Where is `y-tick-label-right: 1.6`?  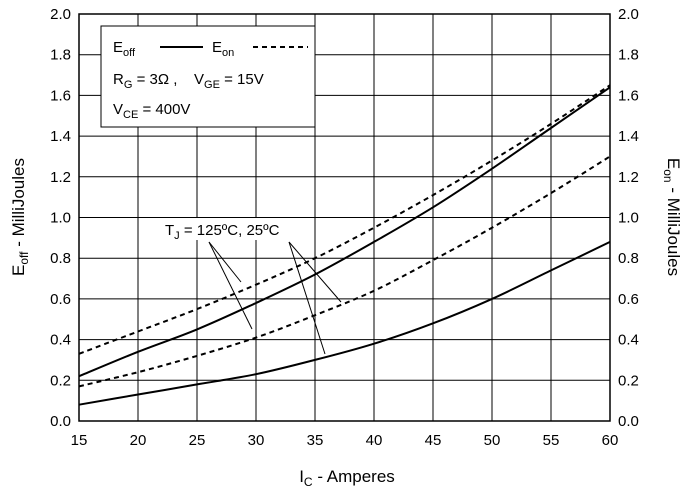
y-tick-label-right: 1.6 is located at coordinates (628, 95).